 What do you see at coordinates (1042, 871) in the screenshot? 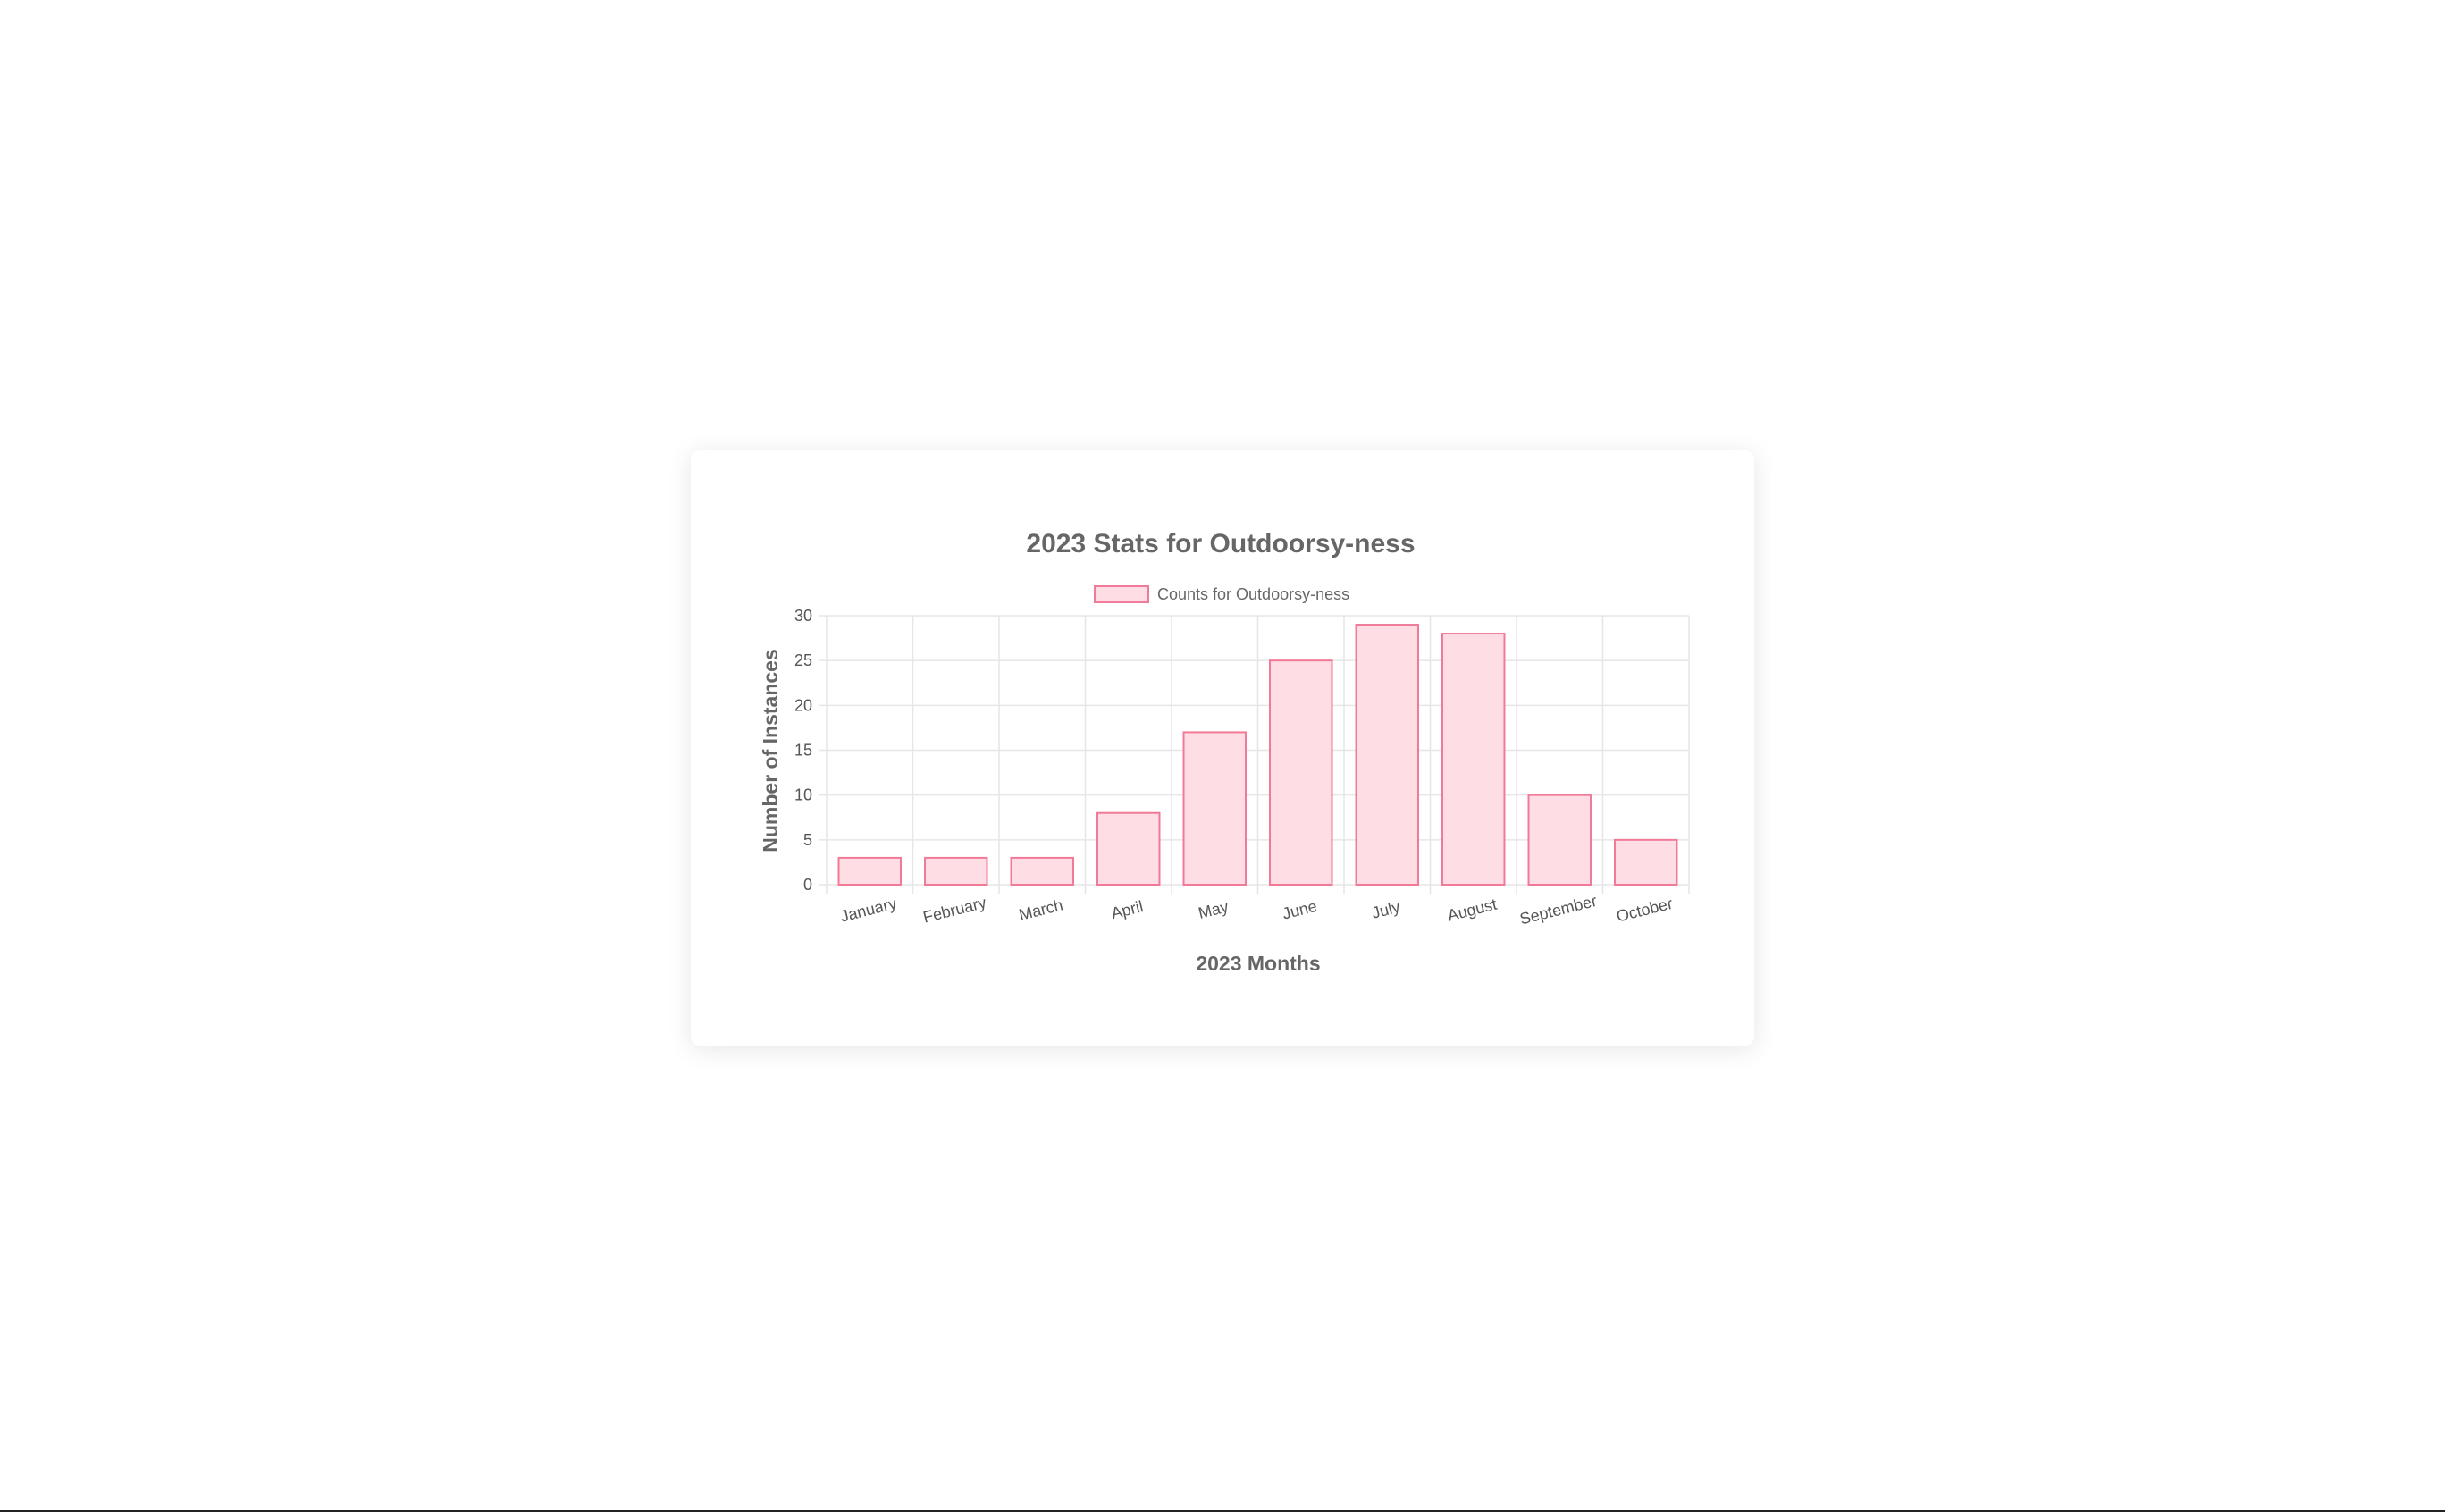
I see `bar-march` at bounding box center [1042, 871].